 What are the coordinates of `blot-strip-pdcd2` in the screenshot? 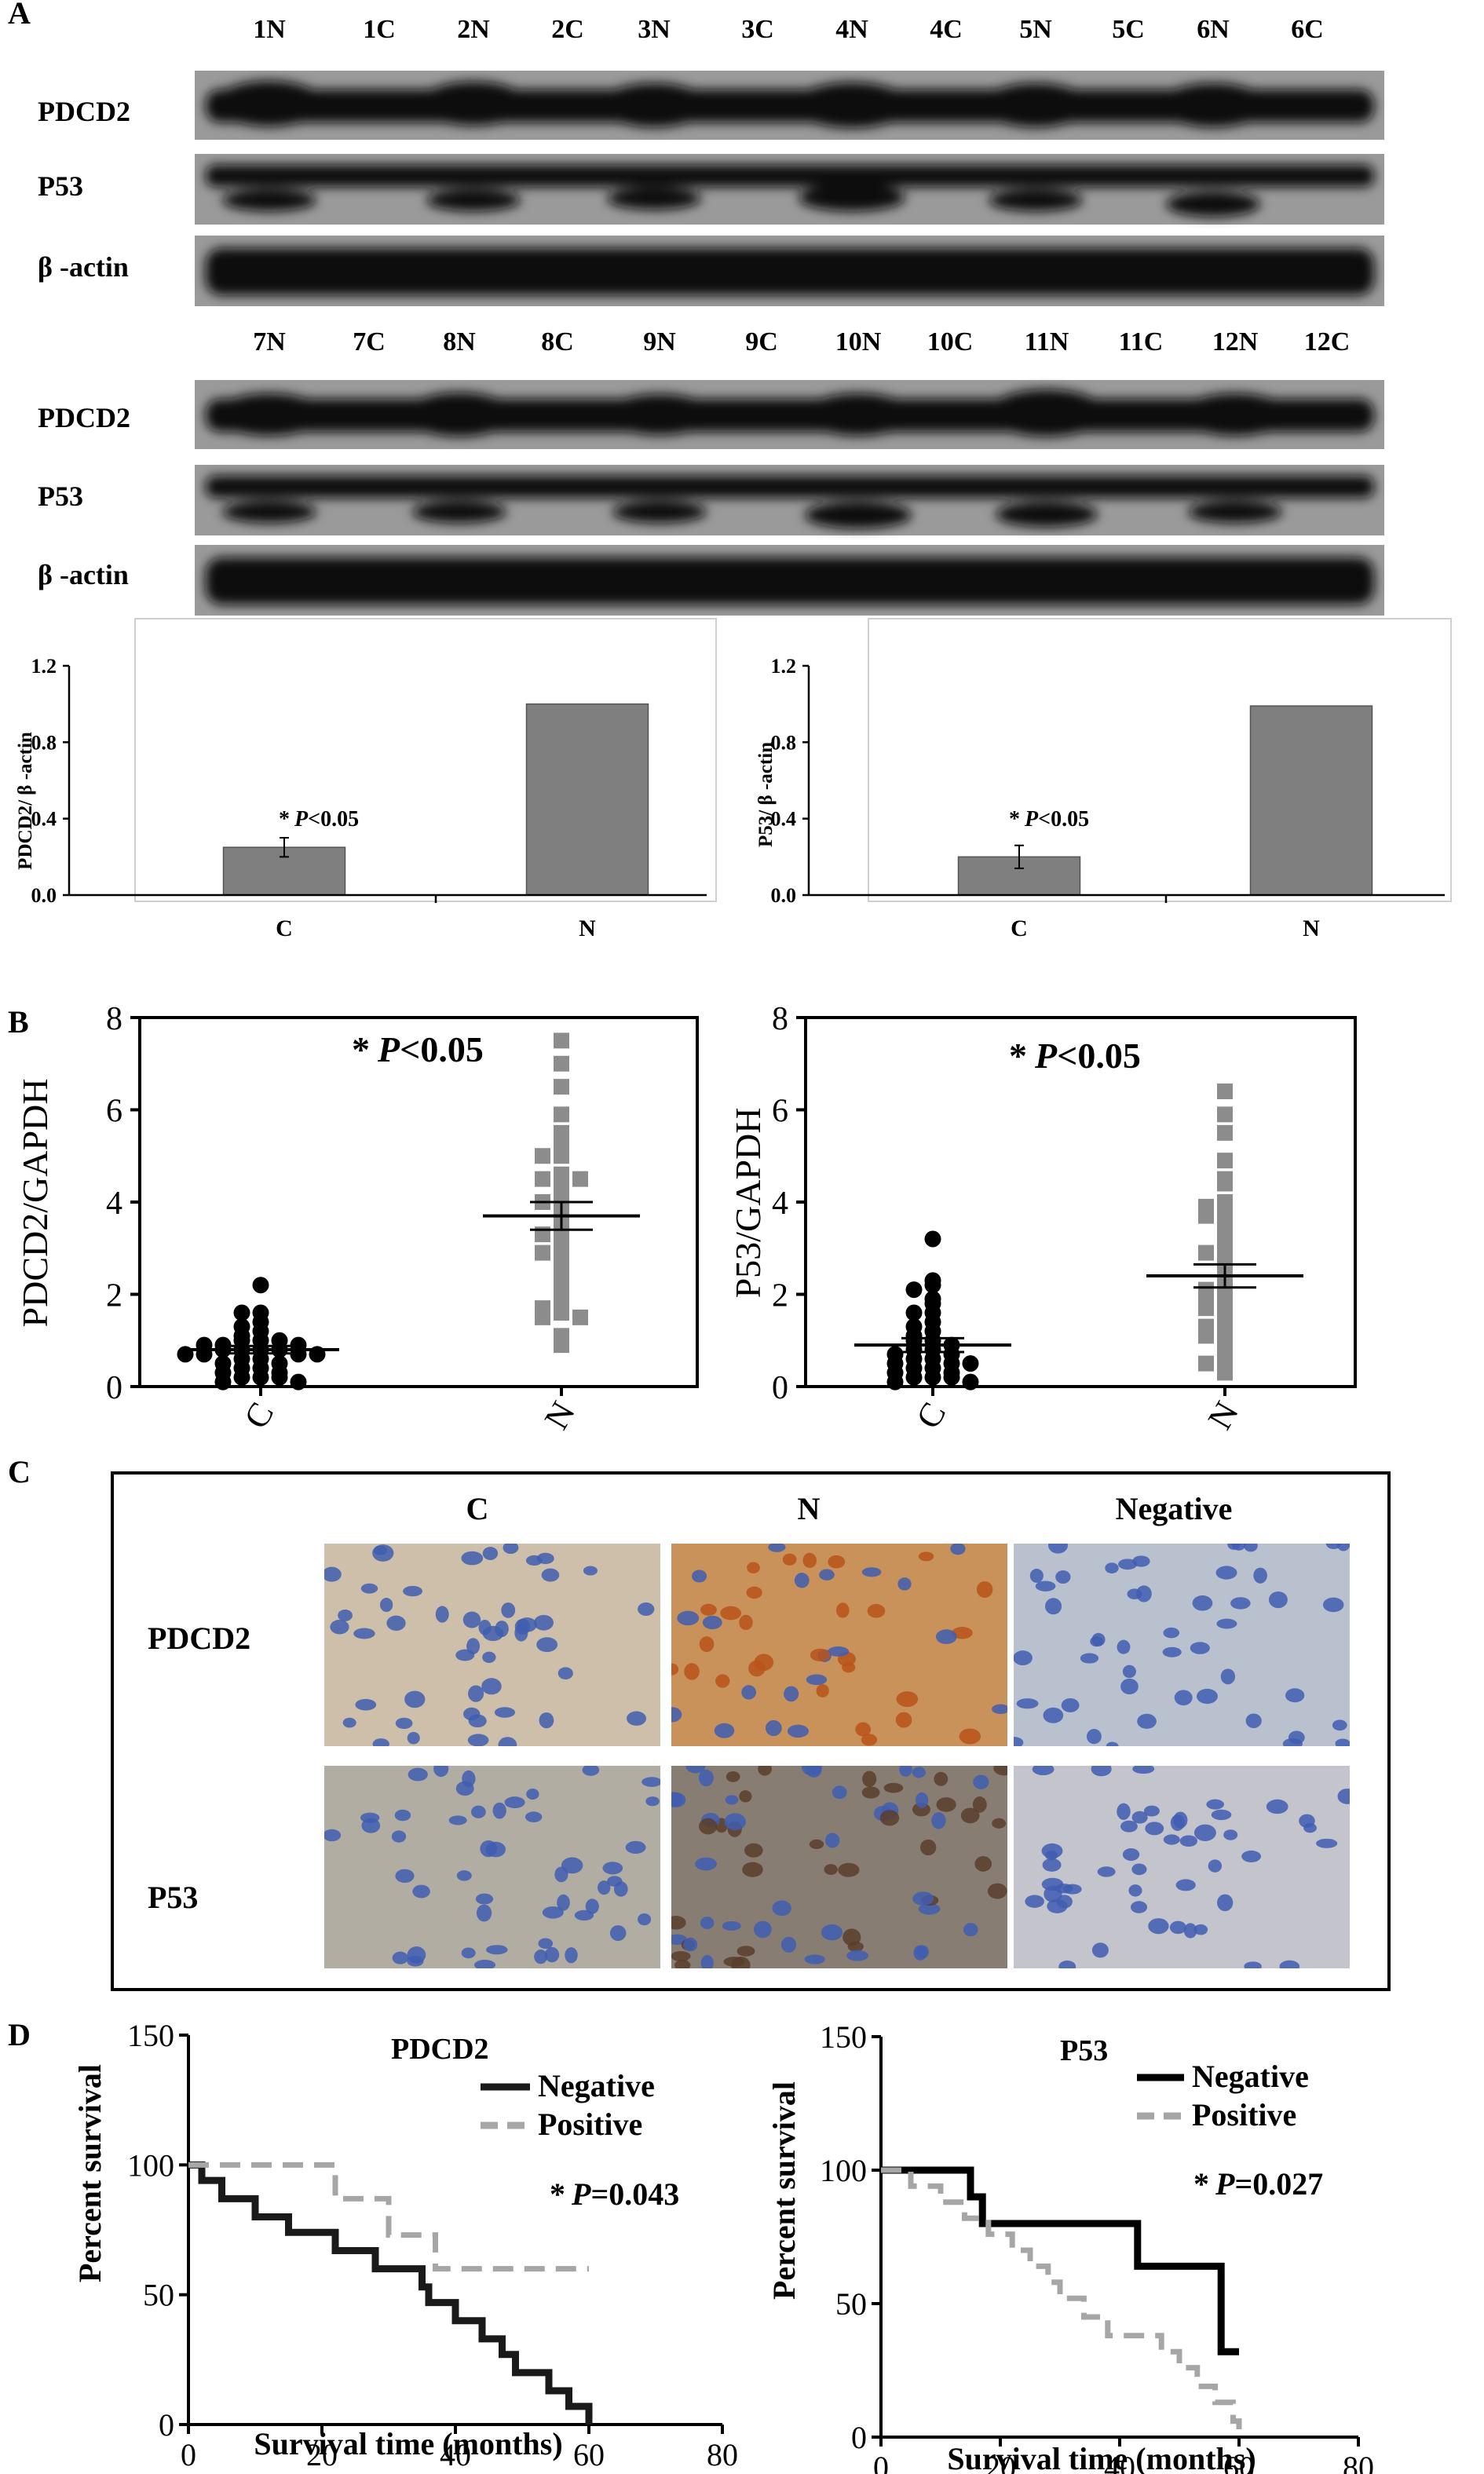 It's located at (790, 105).